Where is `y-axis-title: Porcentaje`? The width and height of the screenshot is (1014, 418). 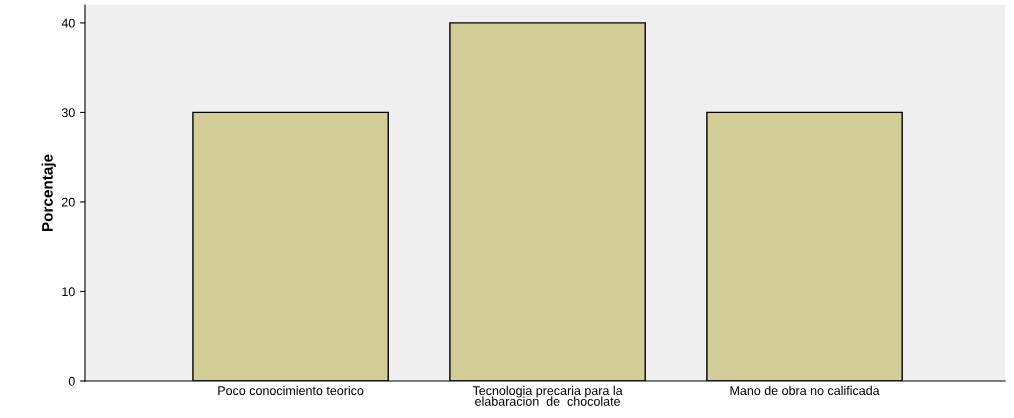
y-axis-title: Porcentaje is located at coordinates (48, 193).